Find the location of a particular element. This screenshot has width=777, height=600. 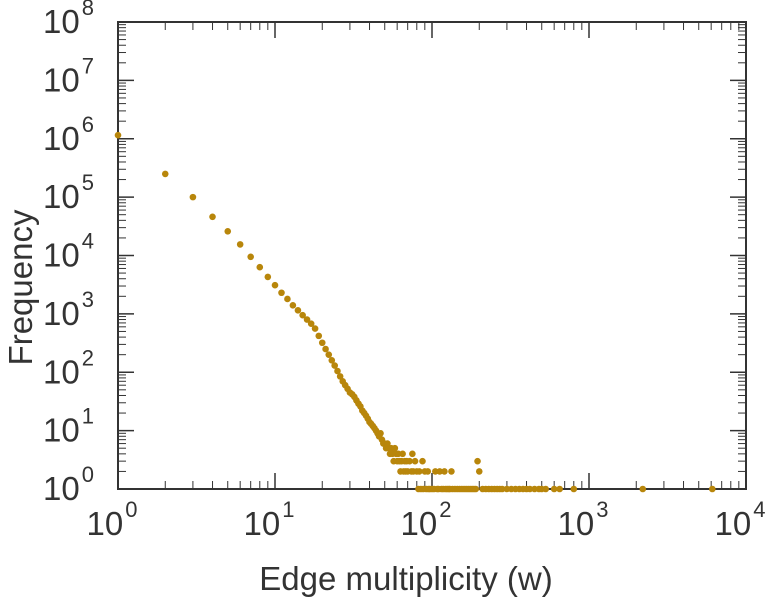

y-tick-label: 10⁵ is located at coordinates (68, 192).